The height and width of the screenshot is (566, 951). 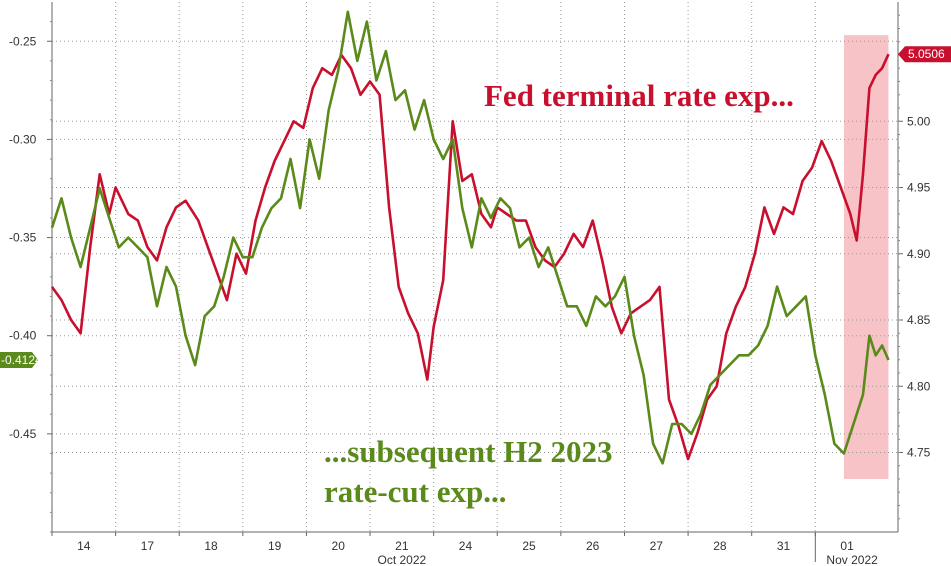 What do you see at coordinates (919, 453) in the screenshot?
I see `right-tick-label: 4.75` at bounding box center [919, 453].